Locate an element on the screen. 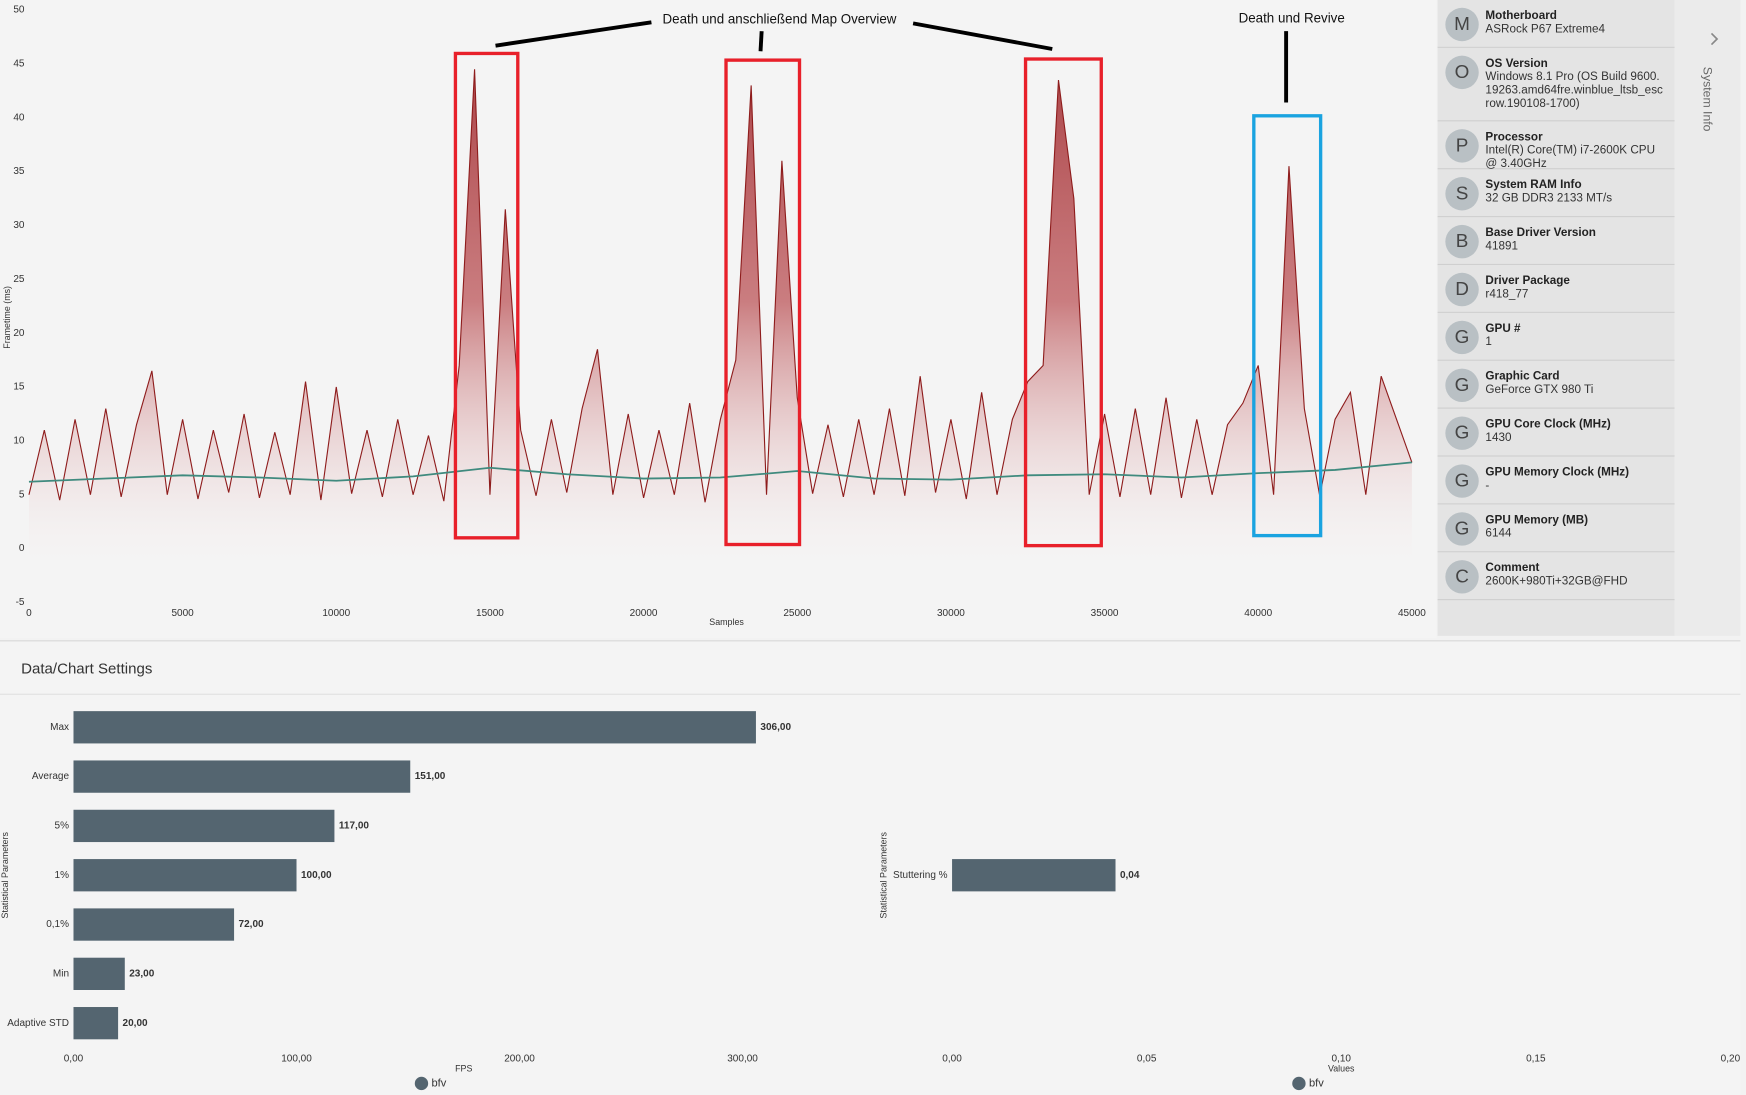  y-tick-label: -5 is located at coordinates (20, 602).